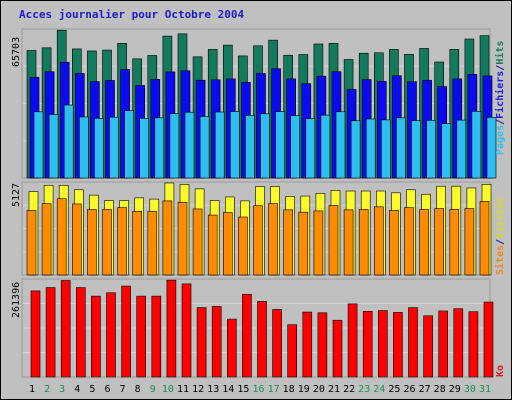 Image resolution: width=512 pixels, height=400 pixels. I want to click on x-tick-label-day-12: 12, so click(198, 389).